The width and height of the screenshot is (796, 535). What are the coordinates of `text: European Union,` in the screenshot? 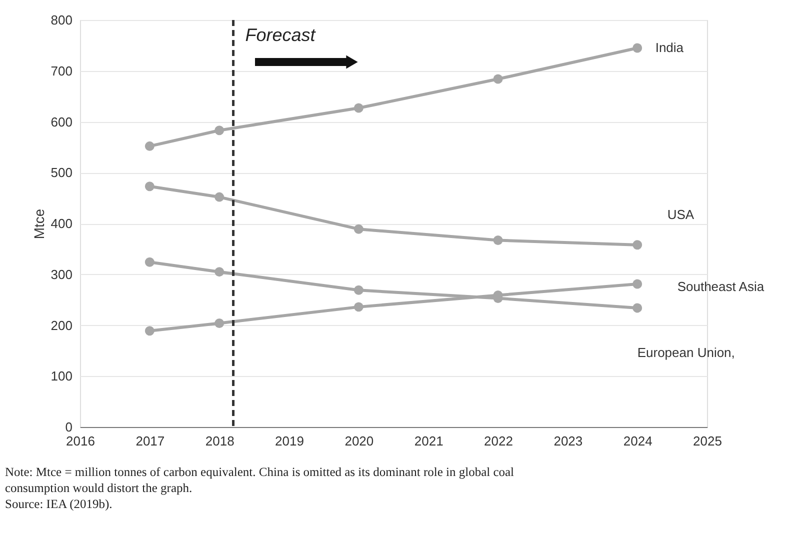 It's located at (686, 352).